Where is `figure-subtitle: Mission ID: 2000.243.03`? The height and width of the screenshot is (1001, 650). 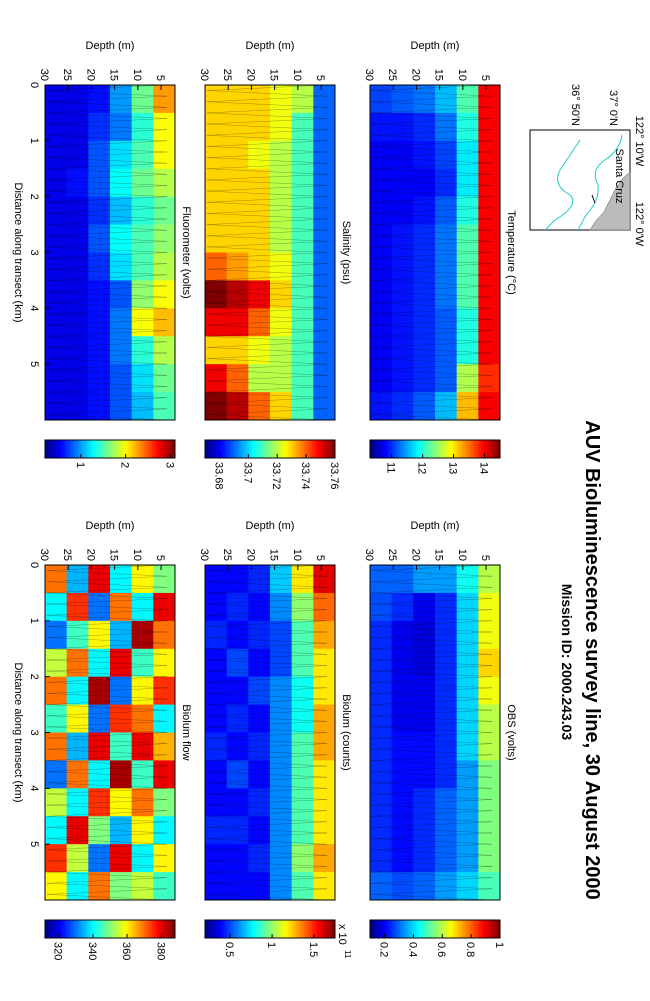 figure-subtitle: Mission ID: 2000.243.03 is located at coordinates (567, 662).